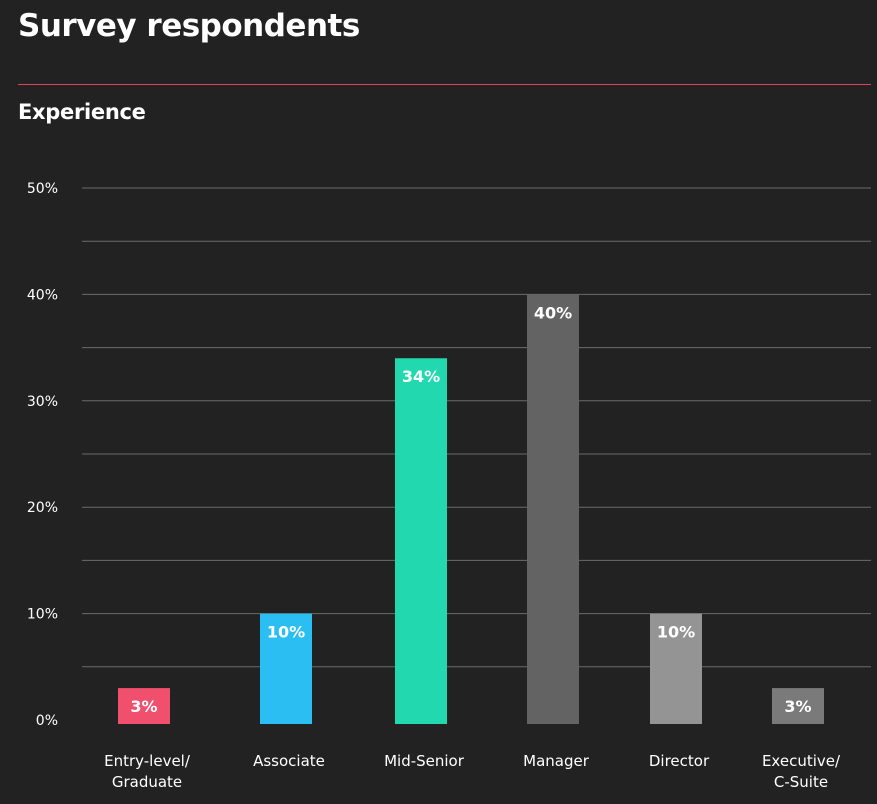 The height and width of the screenshot is (804, 877). Describe the element at coordinates (42, 295) in the screenshot. I see `y-tick-label: 40%` at that location.